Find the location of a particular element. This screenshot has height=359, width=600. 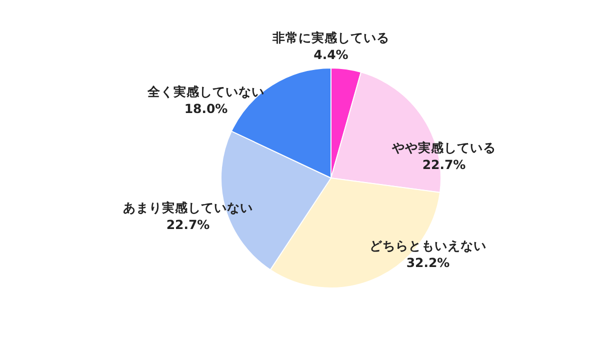

data-label: 4.4% is located at coordinates (331, 54).